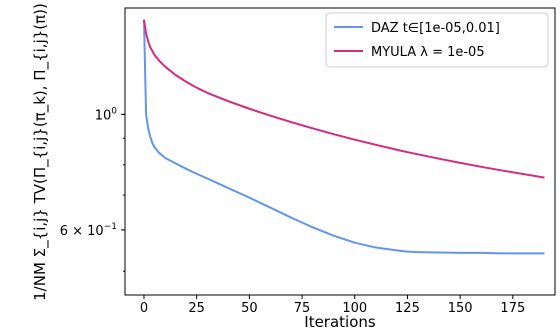 The height and width of the screenshot is (333, 560). What do you see at coordinates (106, 114) in the screenshot?
I see `y-tick-label: 100` at bounding box center [106, 114].